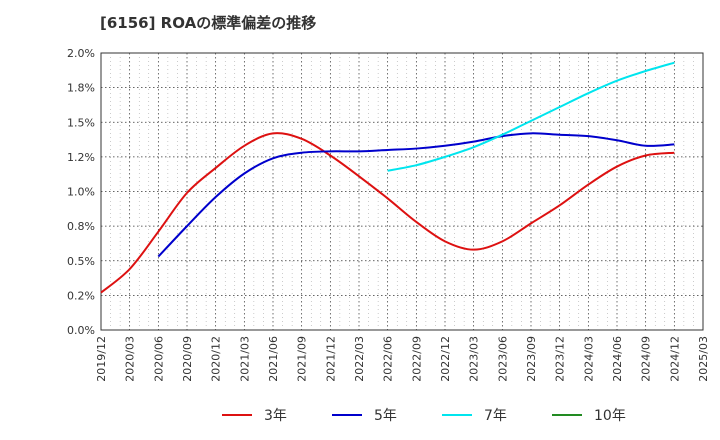  I want to click on x-tick-label: 2019/12, so click(101, 359).